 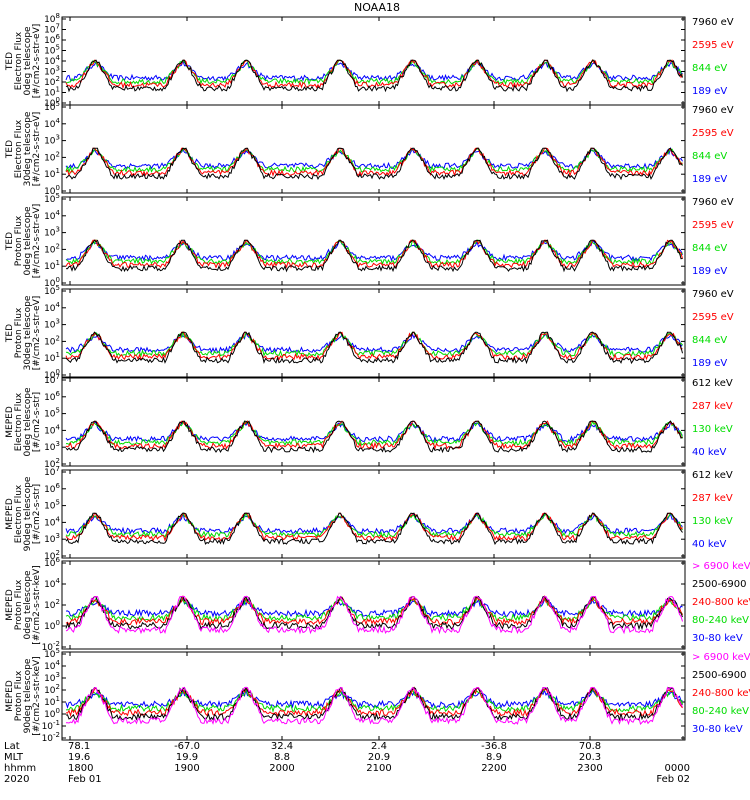 What do you see at coordinates (673, 779) in the screenshot?
I see `bottom-row-value: Feb 02` at bounding box center [673, 779].